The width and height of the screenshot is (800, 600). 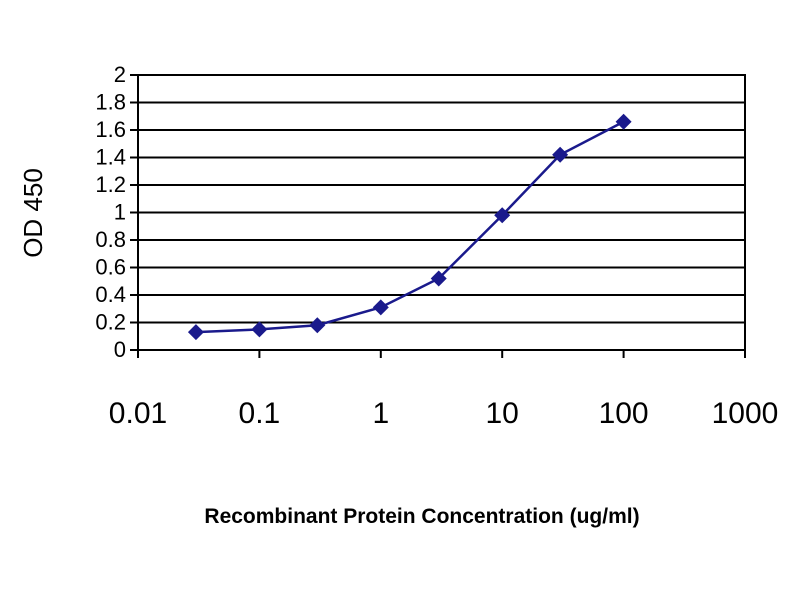 I want to click on y-tick-label: 0.2, so click(x=110, y=322).